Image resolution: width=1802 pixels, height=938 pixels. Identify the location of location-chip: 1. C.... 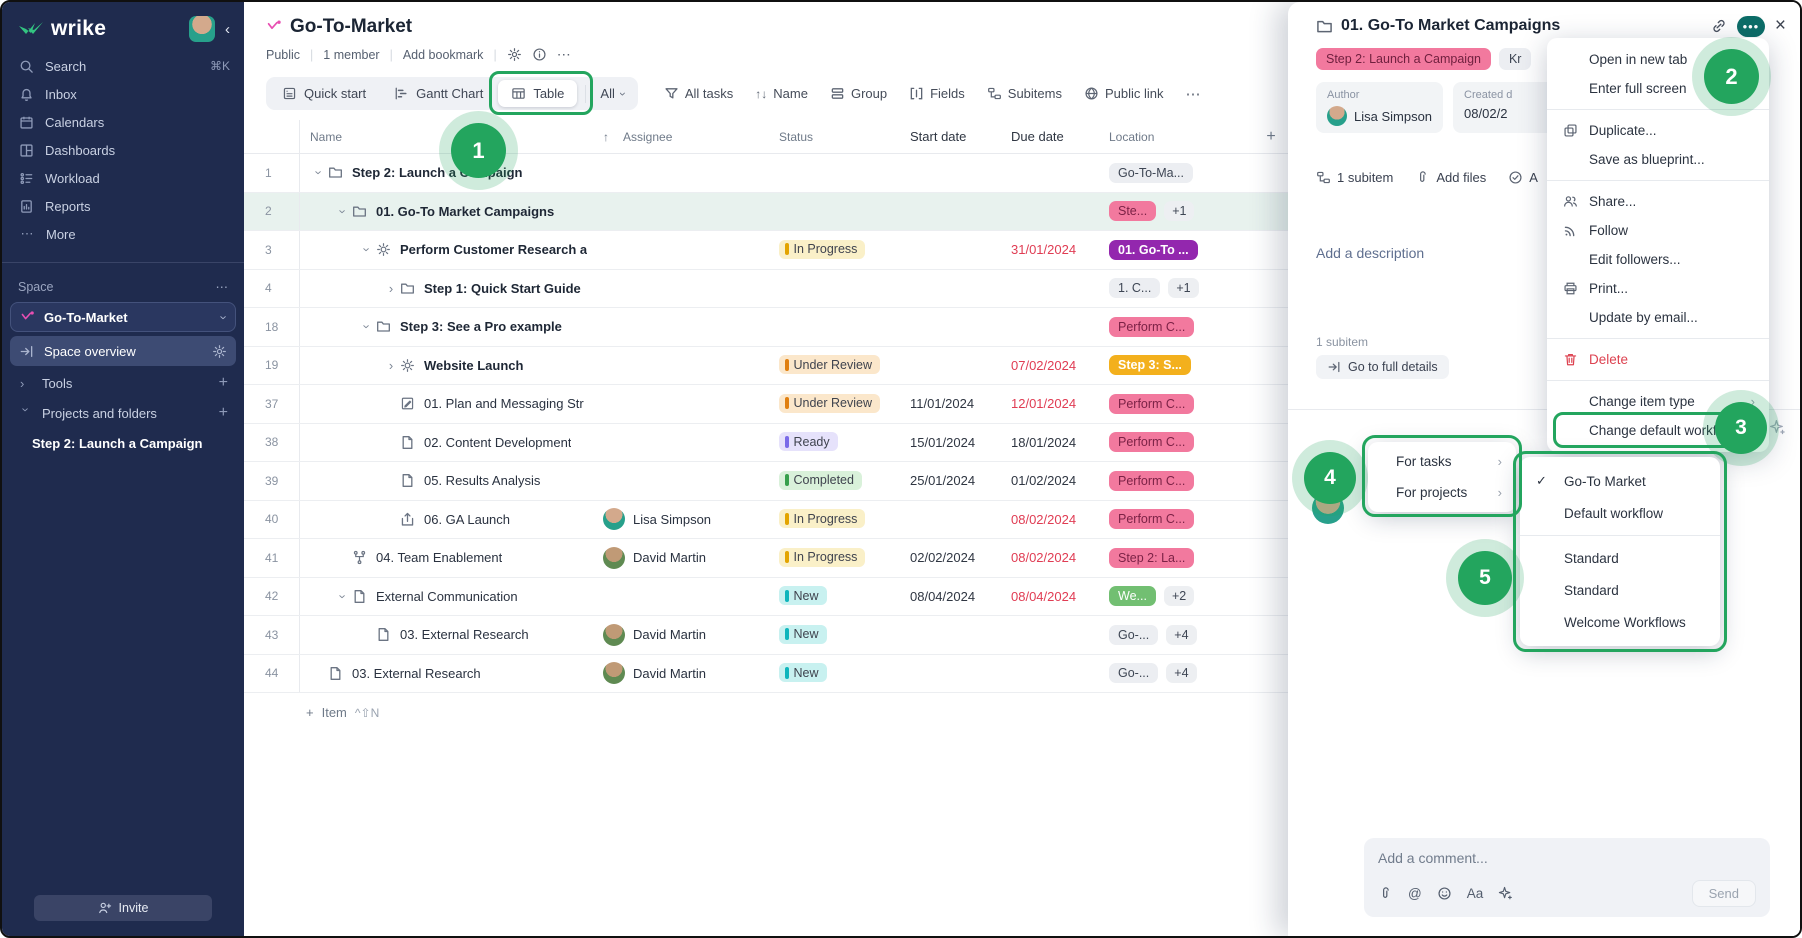
(1135, 288).